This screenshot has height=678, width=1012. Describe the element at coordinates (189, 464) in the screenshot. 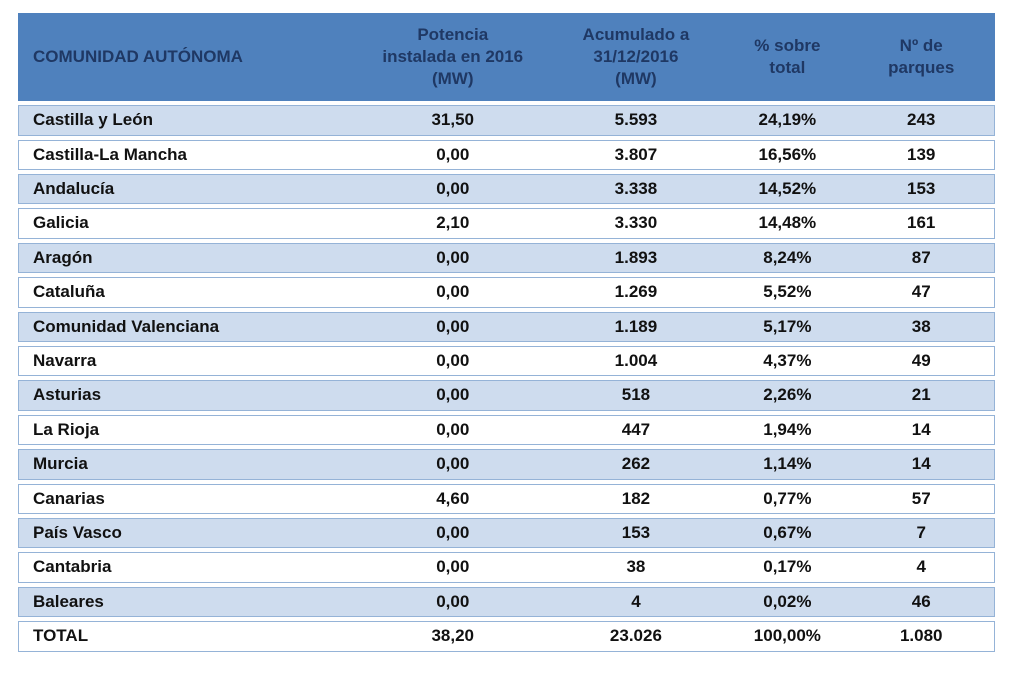

I see `community-name-cell: Murcia` at that location.